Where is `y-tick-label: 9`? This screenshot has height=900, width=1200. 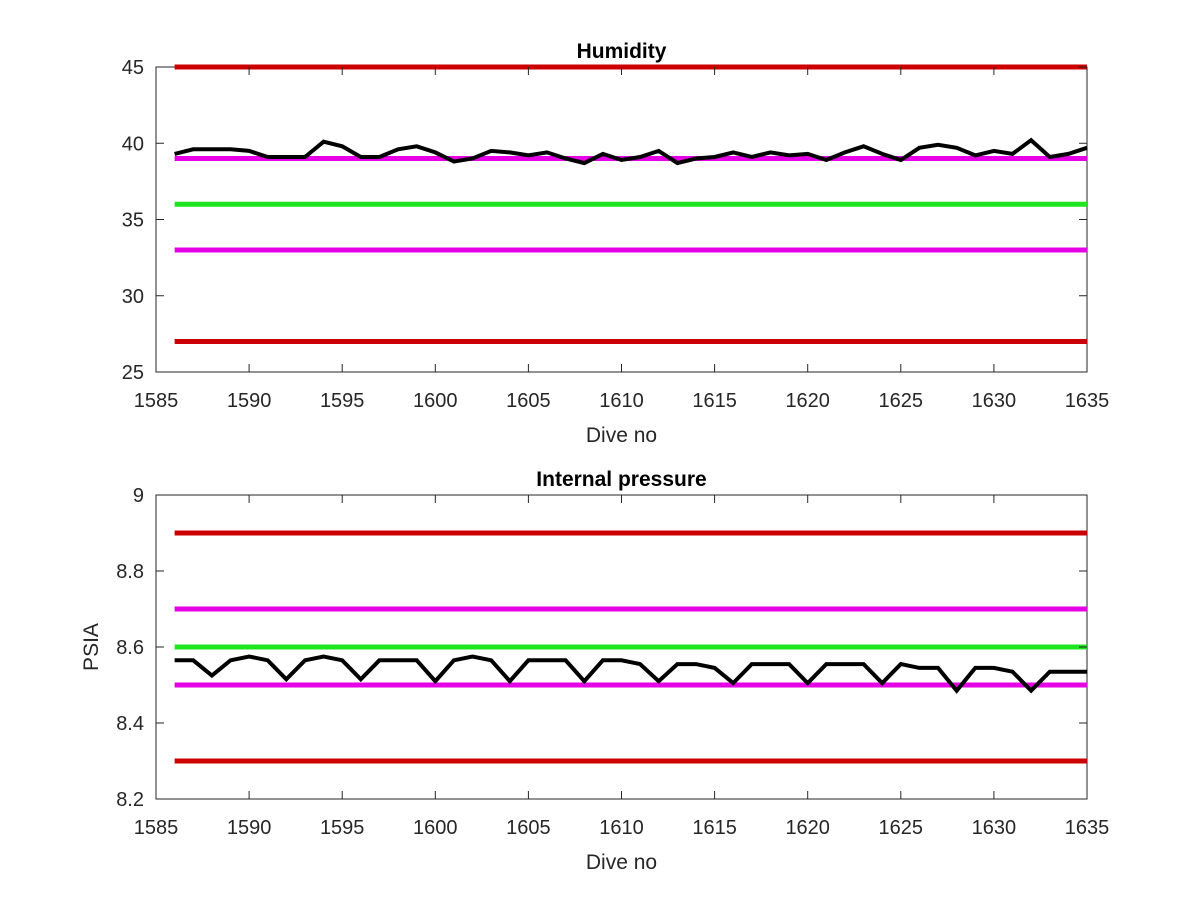 y-tick-label: 9 is located at coordinates (138, 496).